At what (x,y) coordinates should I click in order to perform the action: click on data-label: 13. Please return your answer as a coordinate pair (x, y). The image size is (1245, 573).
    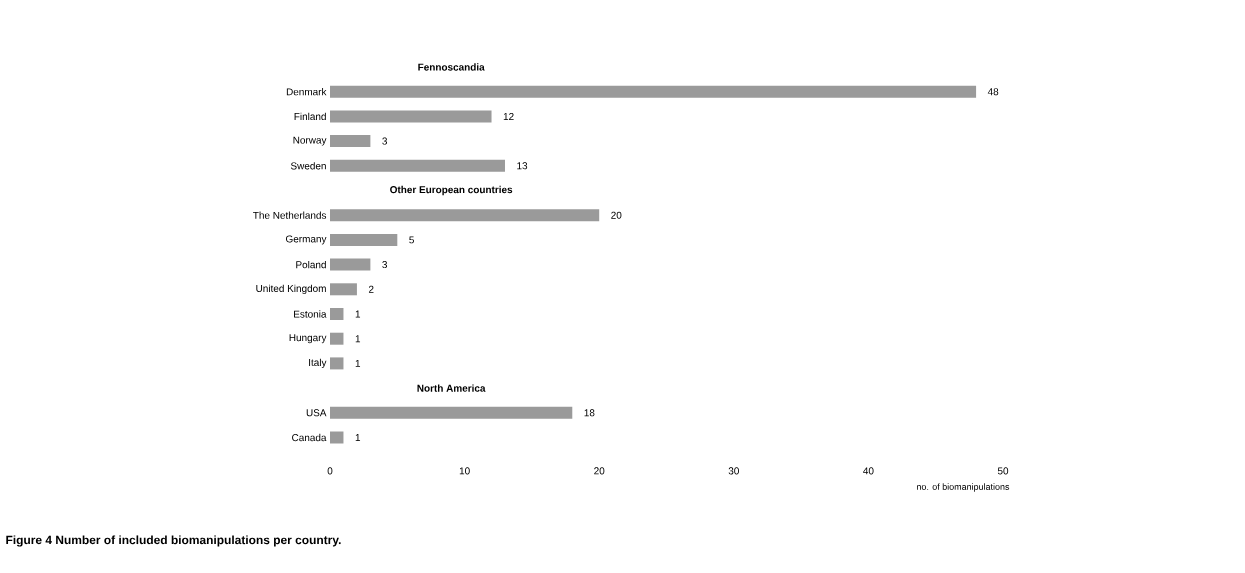
    Looking at the image, I should click on (522, 166).